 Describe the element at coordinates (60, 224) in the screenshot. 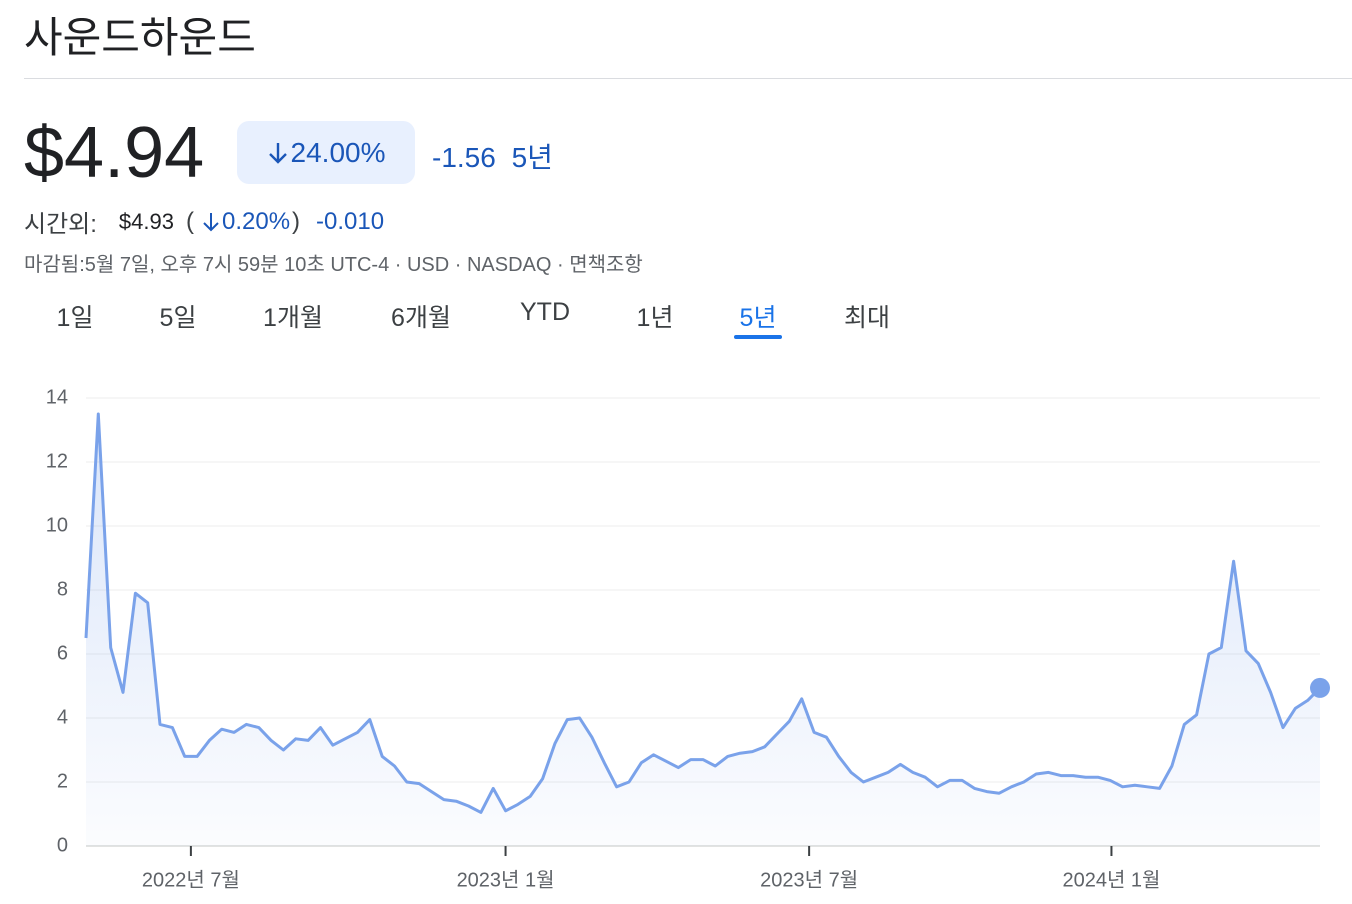

I see `after-hours-label: 시간외:` at that location.